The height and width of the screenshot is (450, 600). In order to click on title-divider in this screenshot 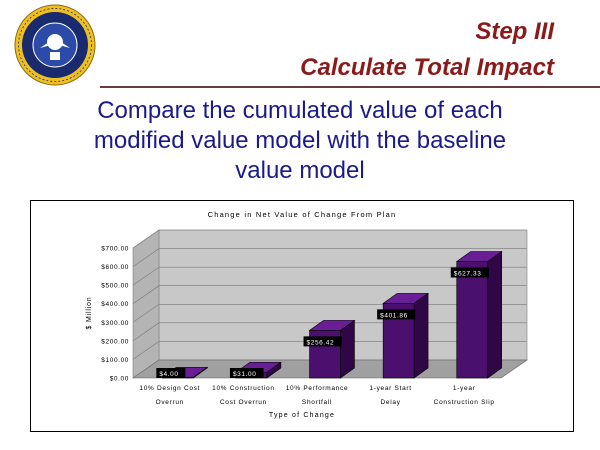, I will do `click(350, 87)`.